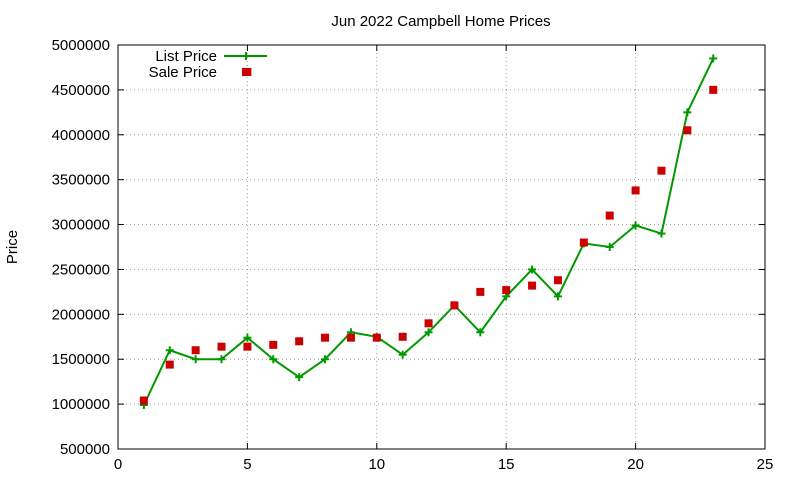 The width and height of the screenshot is (800, 480). Describe the element at coordinates (765, 464) in the screenshot. I see `x-tick-label: 25` at that location.